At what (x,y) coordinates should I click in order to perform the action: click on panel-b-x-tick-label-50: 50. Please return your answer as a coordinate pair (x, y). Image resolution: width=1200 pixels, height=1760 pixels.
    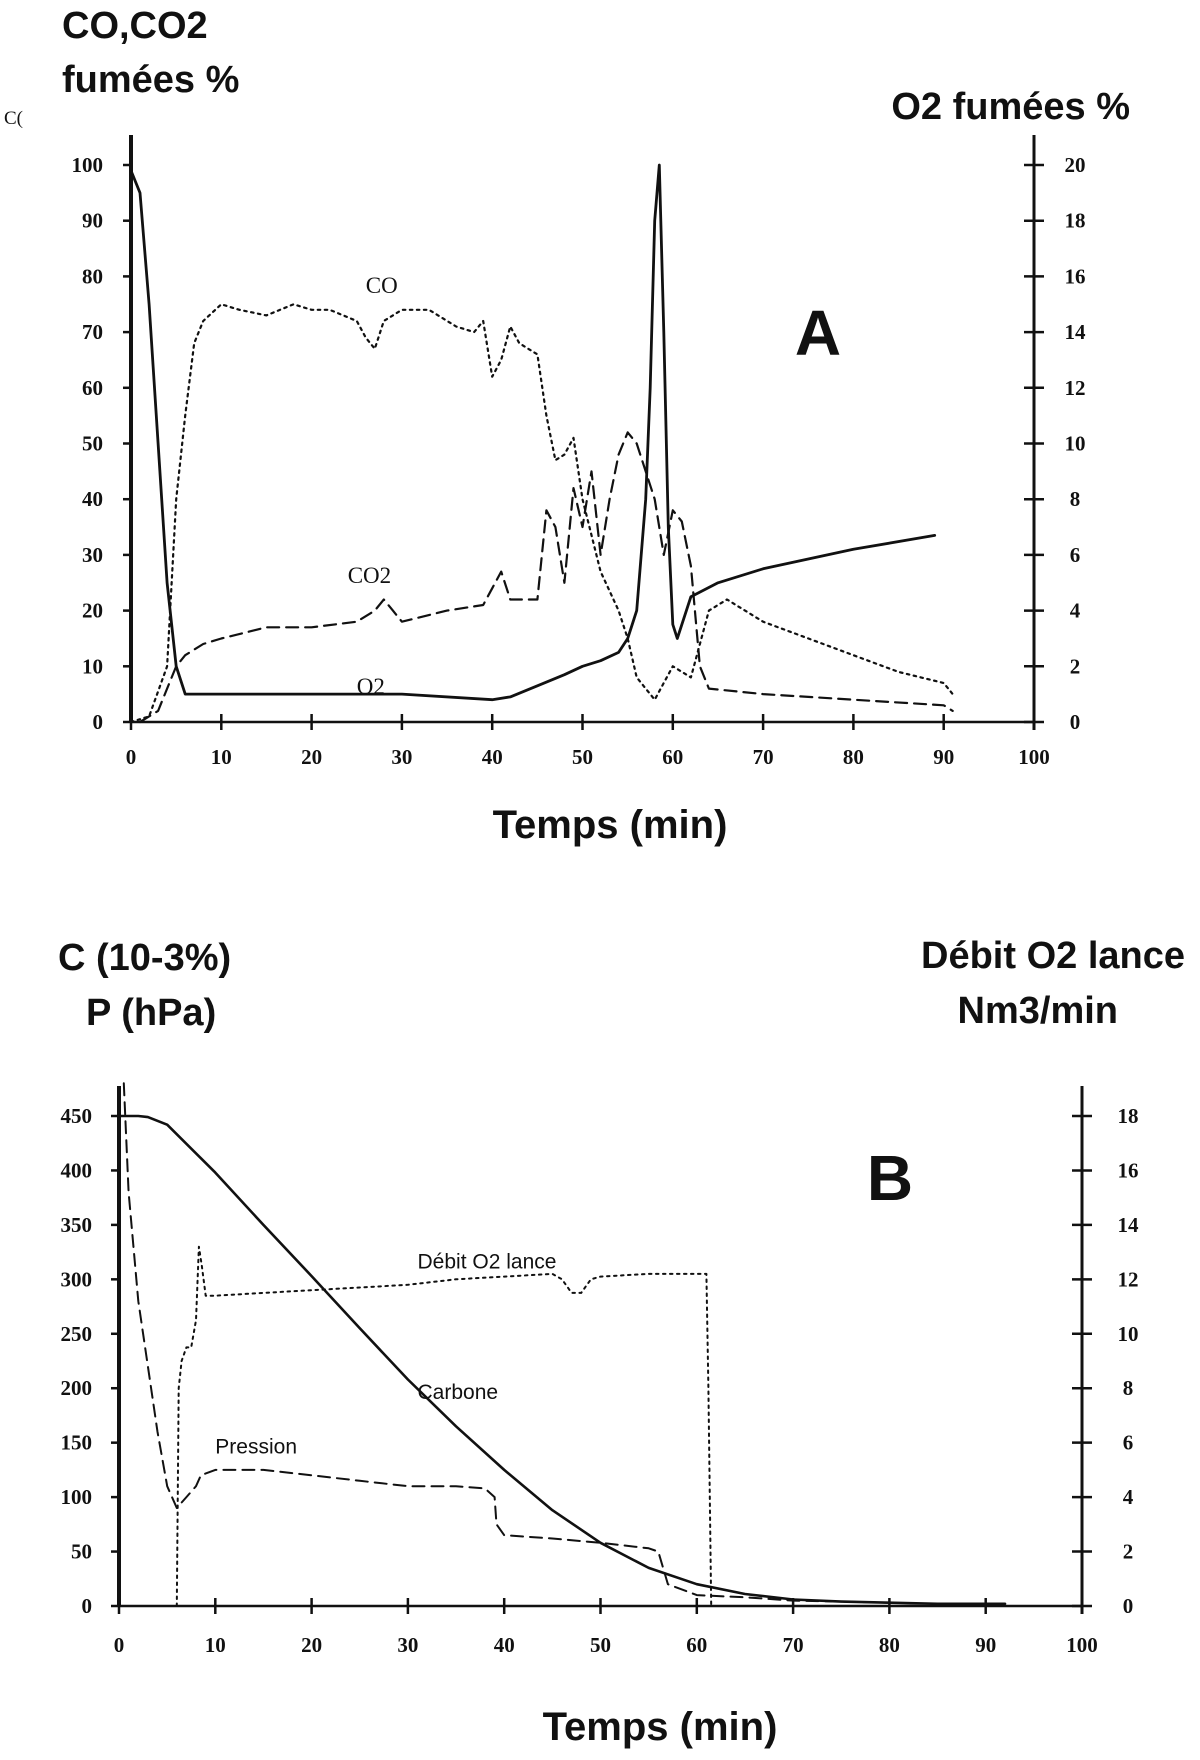
    Looking at the image, I should click on (600, 1645).